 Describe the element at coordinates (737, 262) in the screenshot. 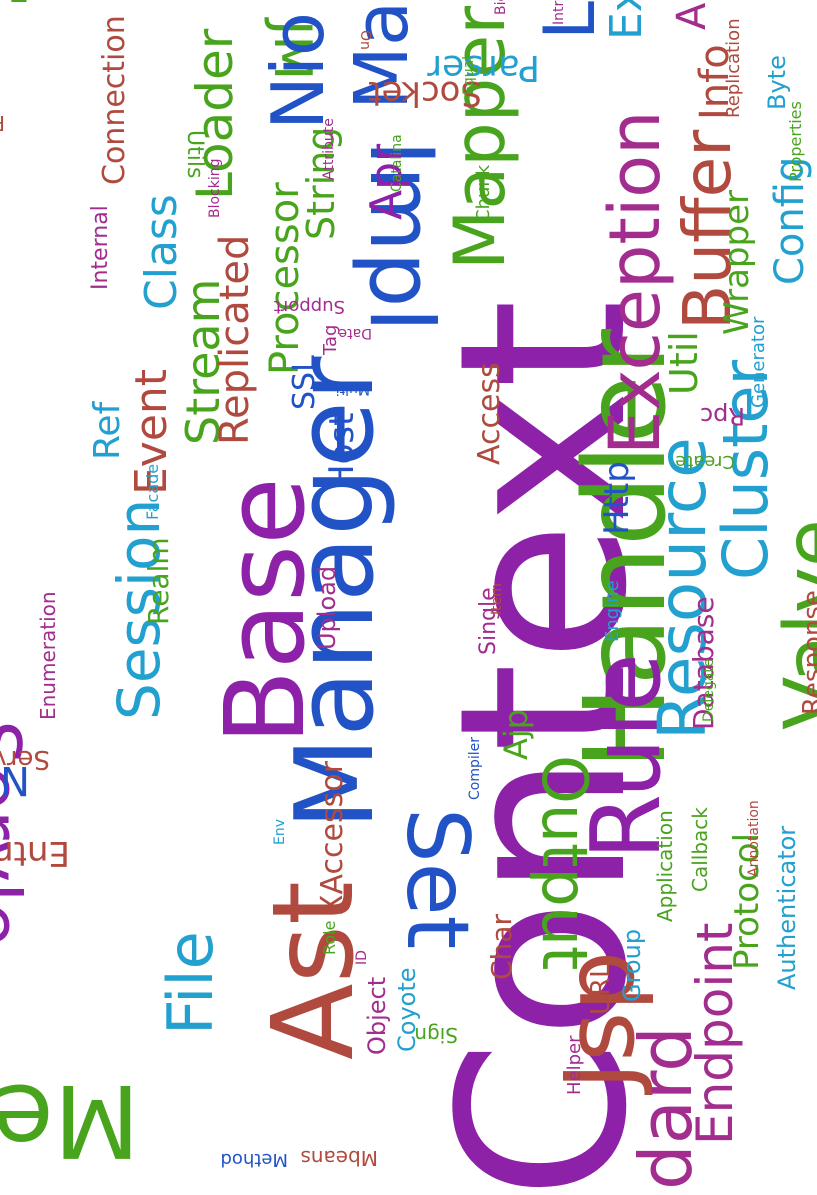

I see `word-wrapper: Wrapper` at that location.